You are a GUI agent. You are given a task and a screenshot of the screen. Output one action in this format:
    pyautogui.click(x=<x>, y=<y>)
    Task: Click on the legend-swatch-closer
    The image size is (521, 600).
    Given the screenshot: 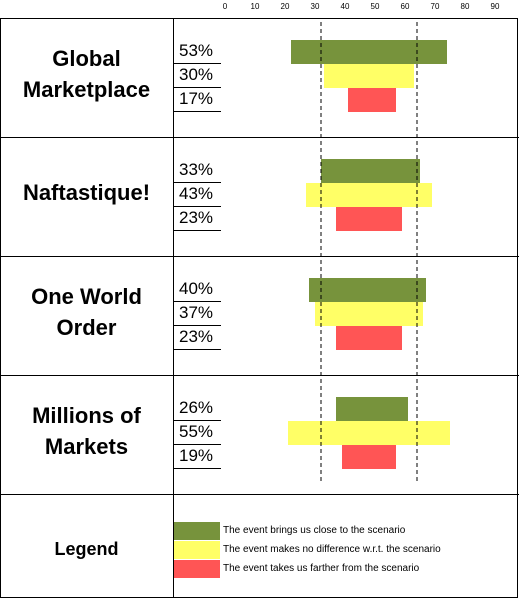 What is the action you would take?
    pyautogui.click(x=197, y=531)
    